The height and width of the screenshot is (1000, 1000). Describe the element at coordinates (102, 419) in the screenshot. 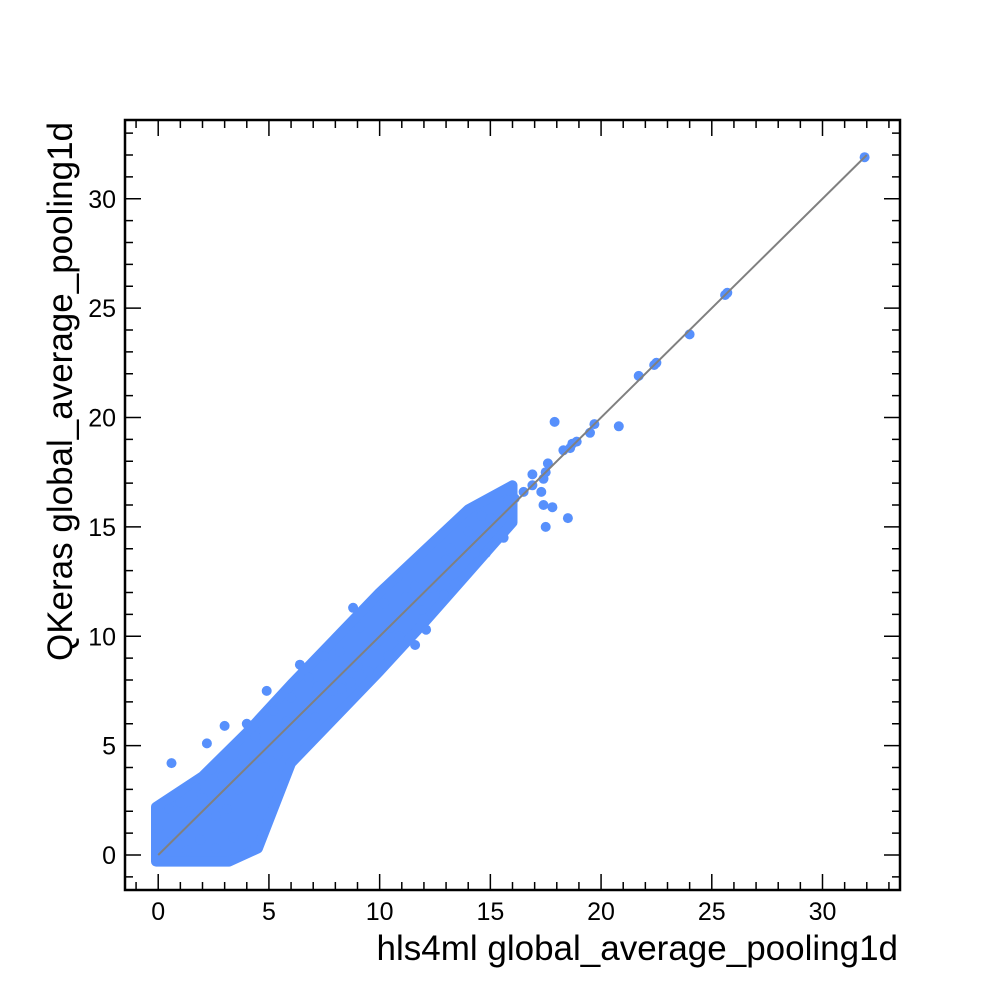

I see `y-tick-label: 20` at that location.